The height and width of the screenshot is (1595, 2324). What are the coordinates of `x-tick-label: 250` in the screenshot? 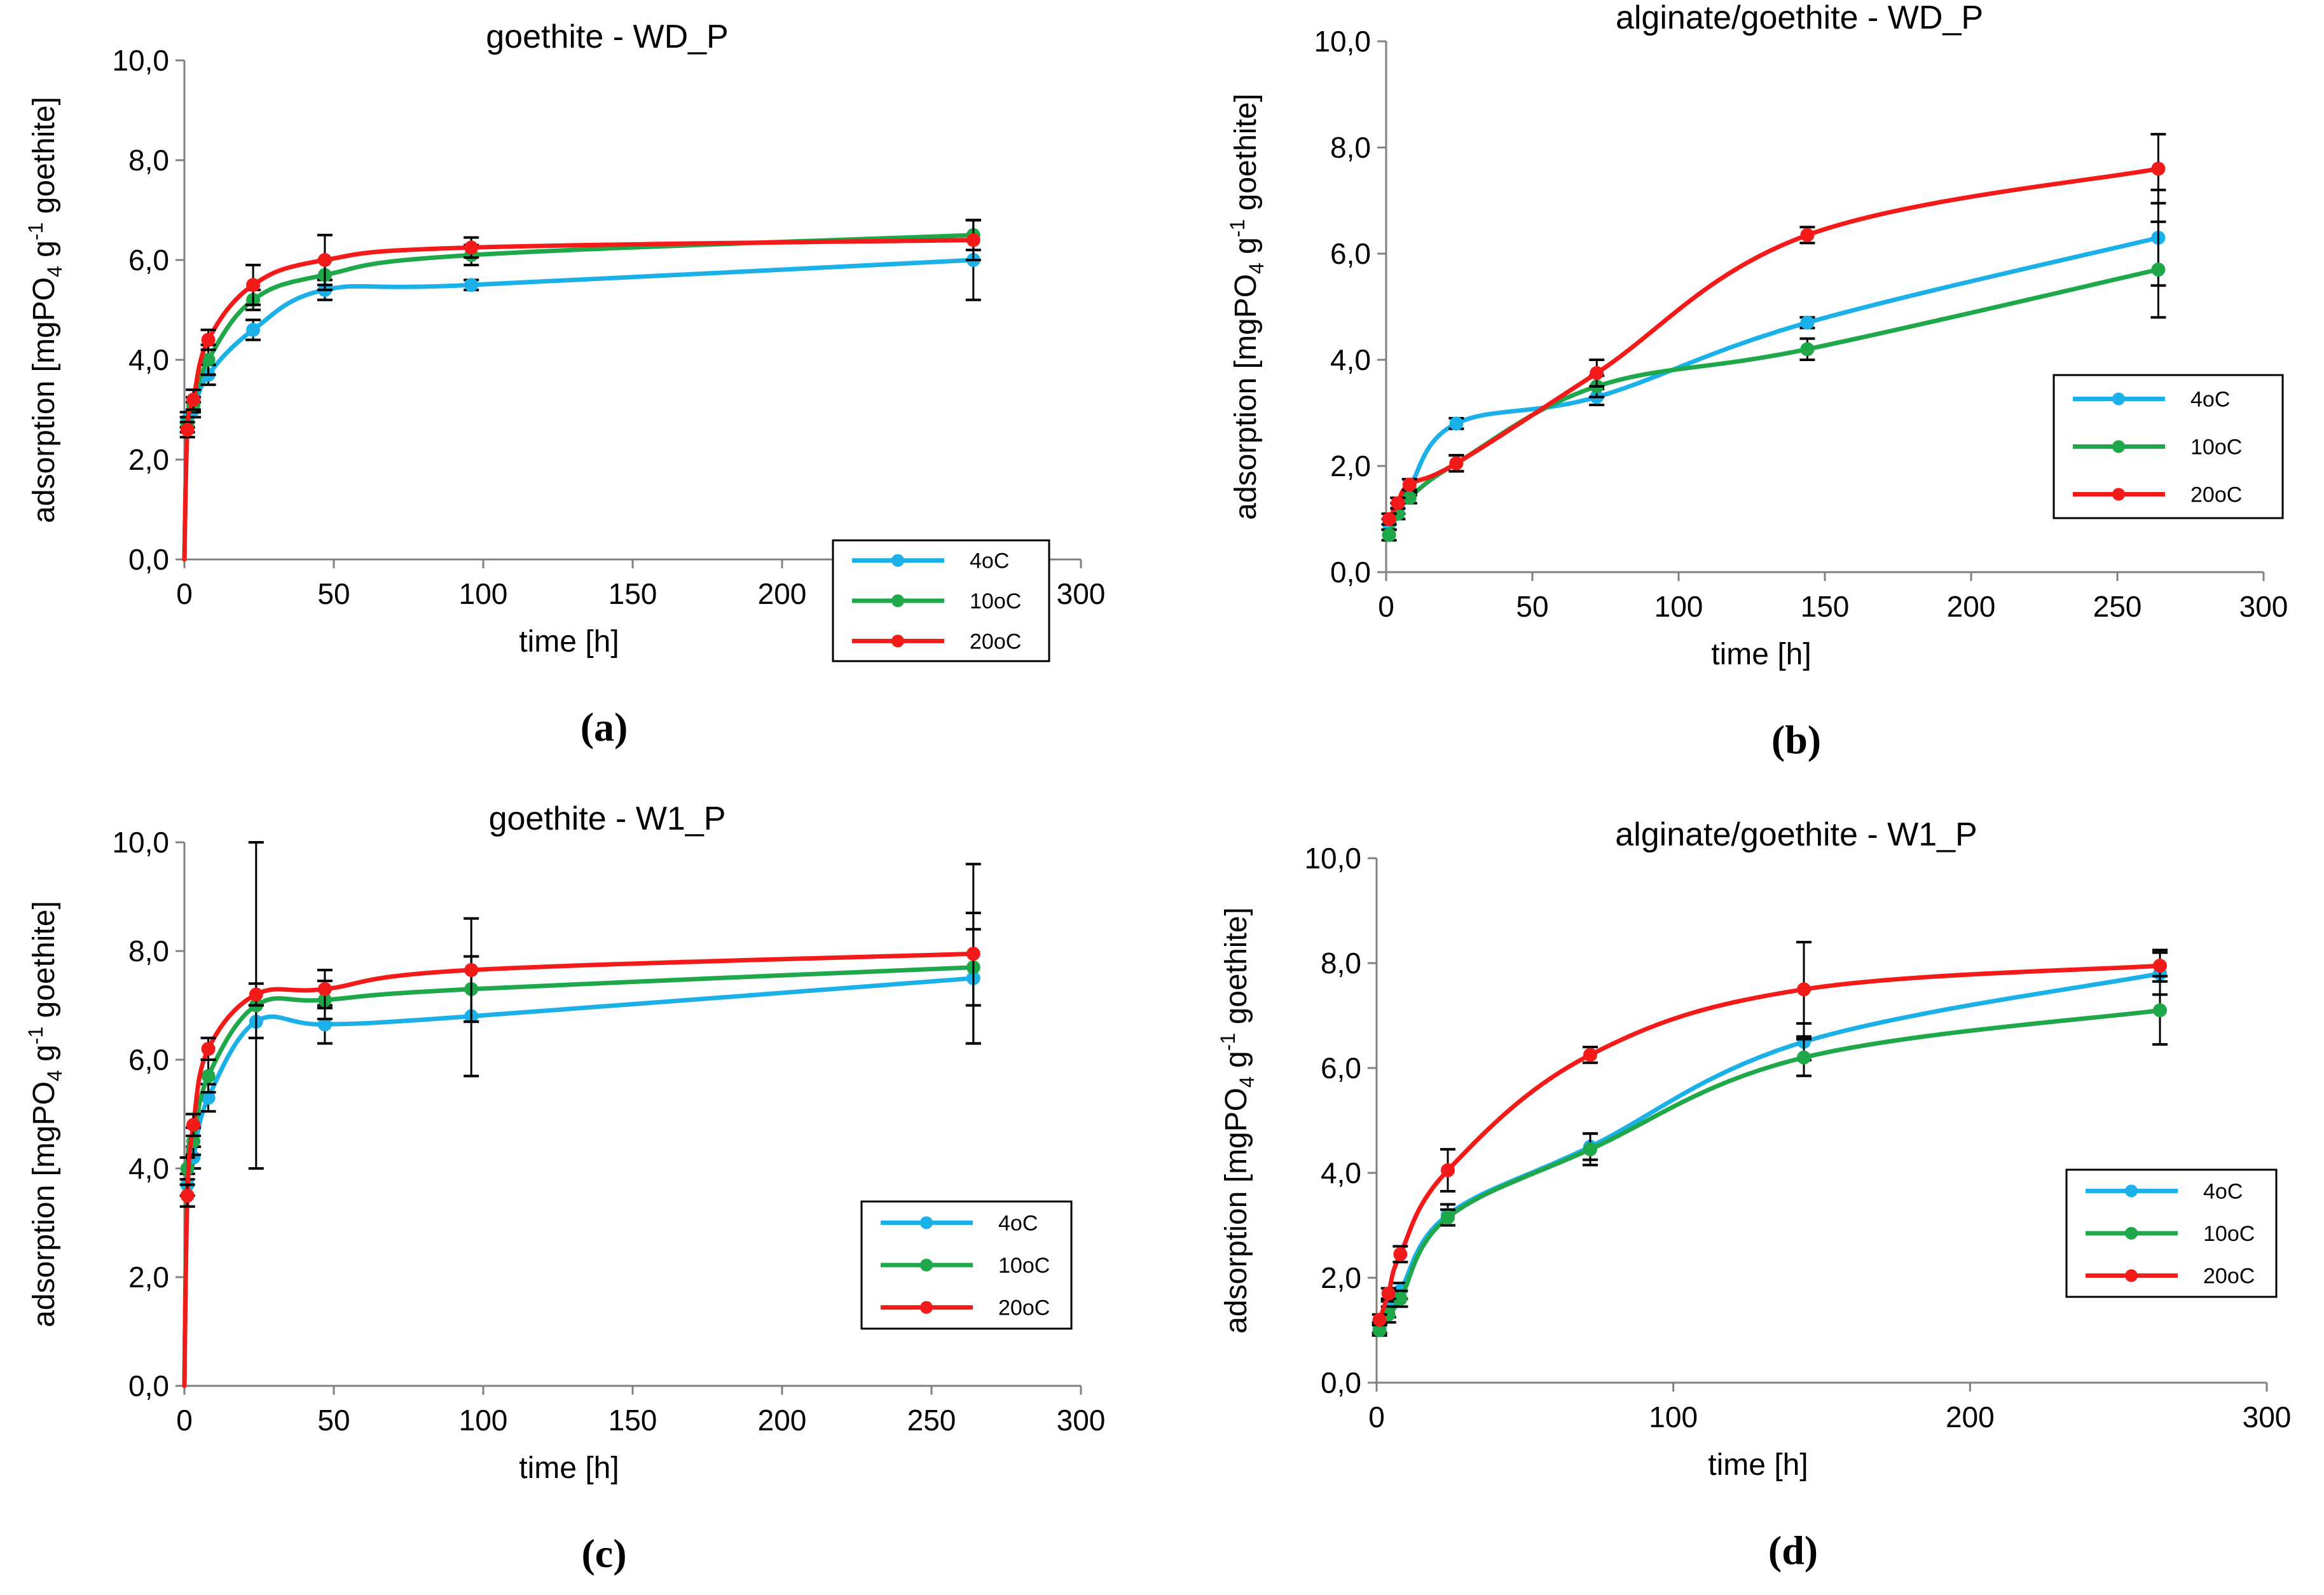 It's located at (2117, 606).